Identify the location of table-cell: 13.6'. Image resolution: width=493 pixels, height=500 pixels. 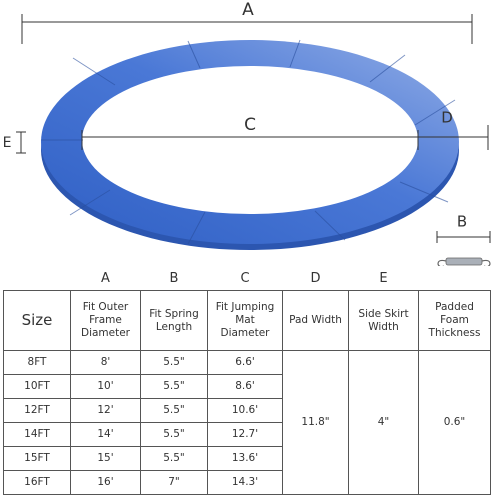
(245, 458).